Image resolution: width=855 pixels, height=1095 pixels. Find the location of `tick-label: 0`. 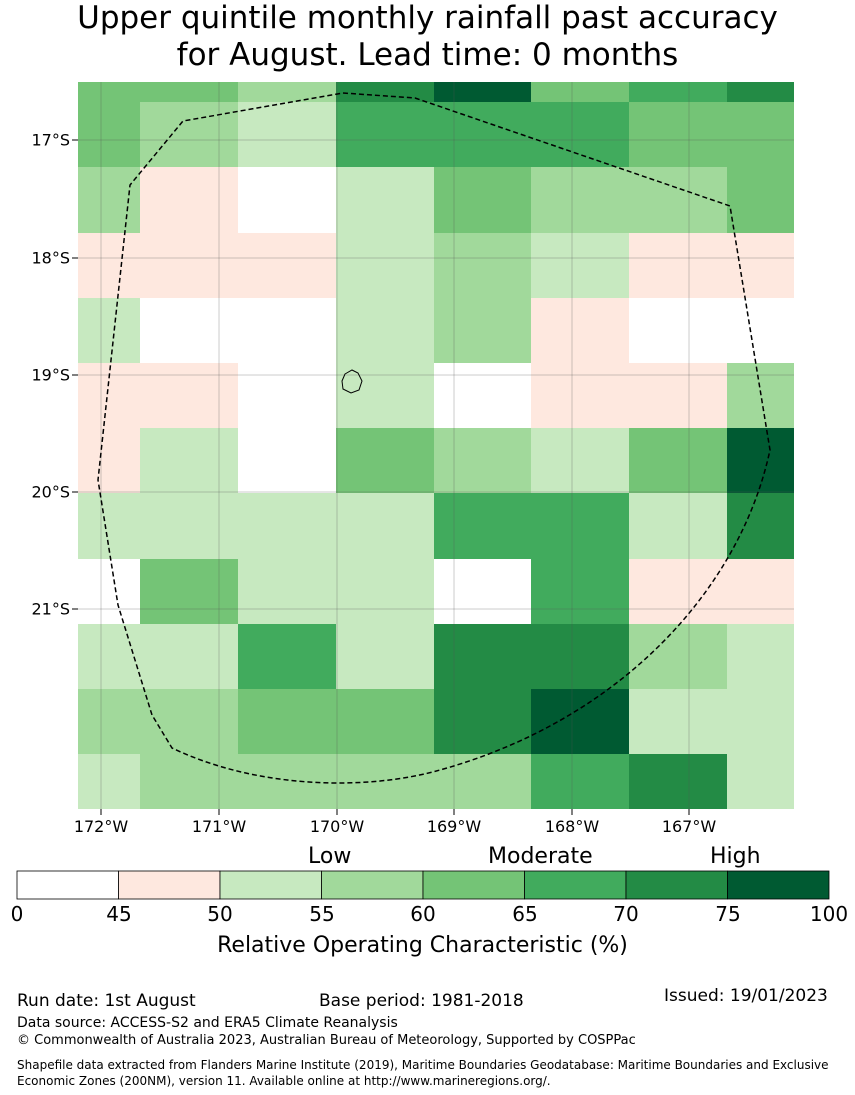

tick-label: 0 is located at coordinates (17, 914).